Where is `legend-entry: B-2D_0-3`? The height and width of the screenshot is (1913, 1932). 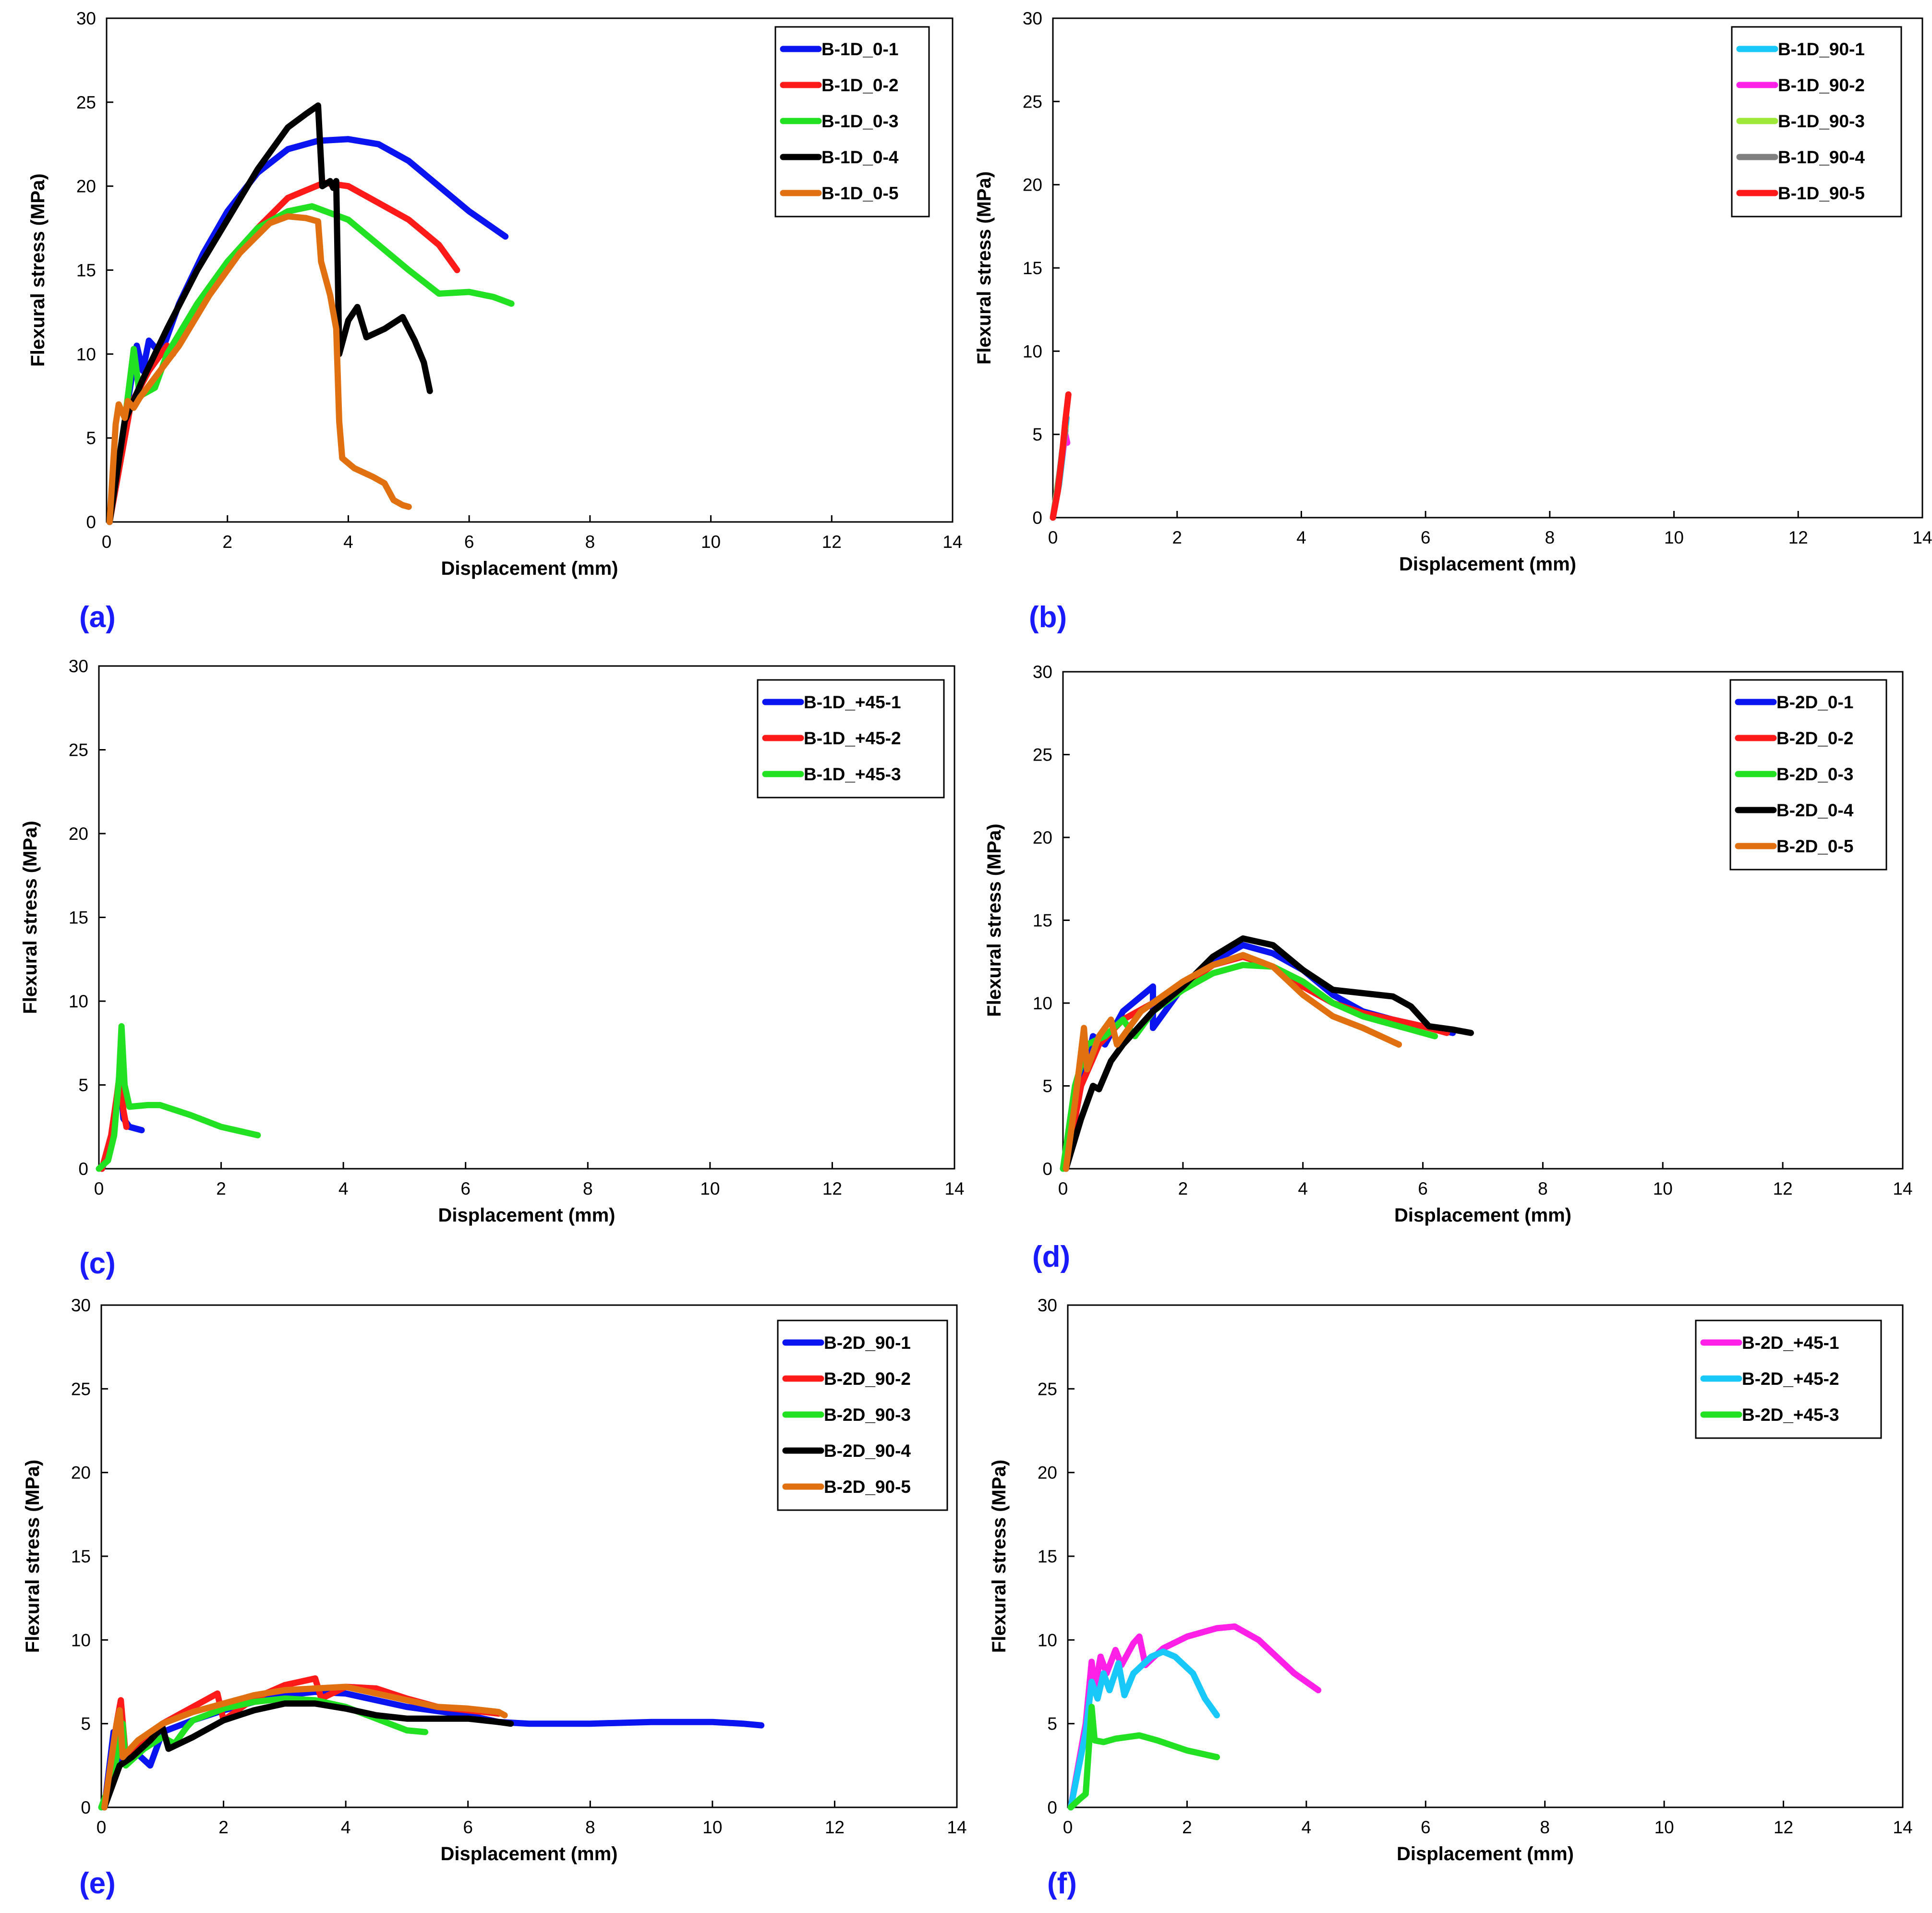 legend-entry: B-2D_0-3 is located at coordinates (1814, 774).